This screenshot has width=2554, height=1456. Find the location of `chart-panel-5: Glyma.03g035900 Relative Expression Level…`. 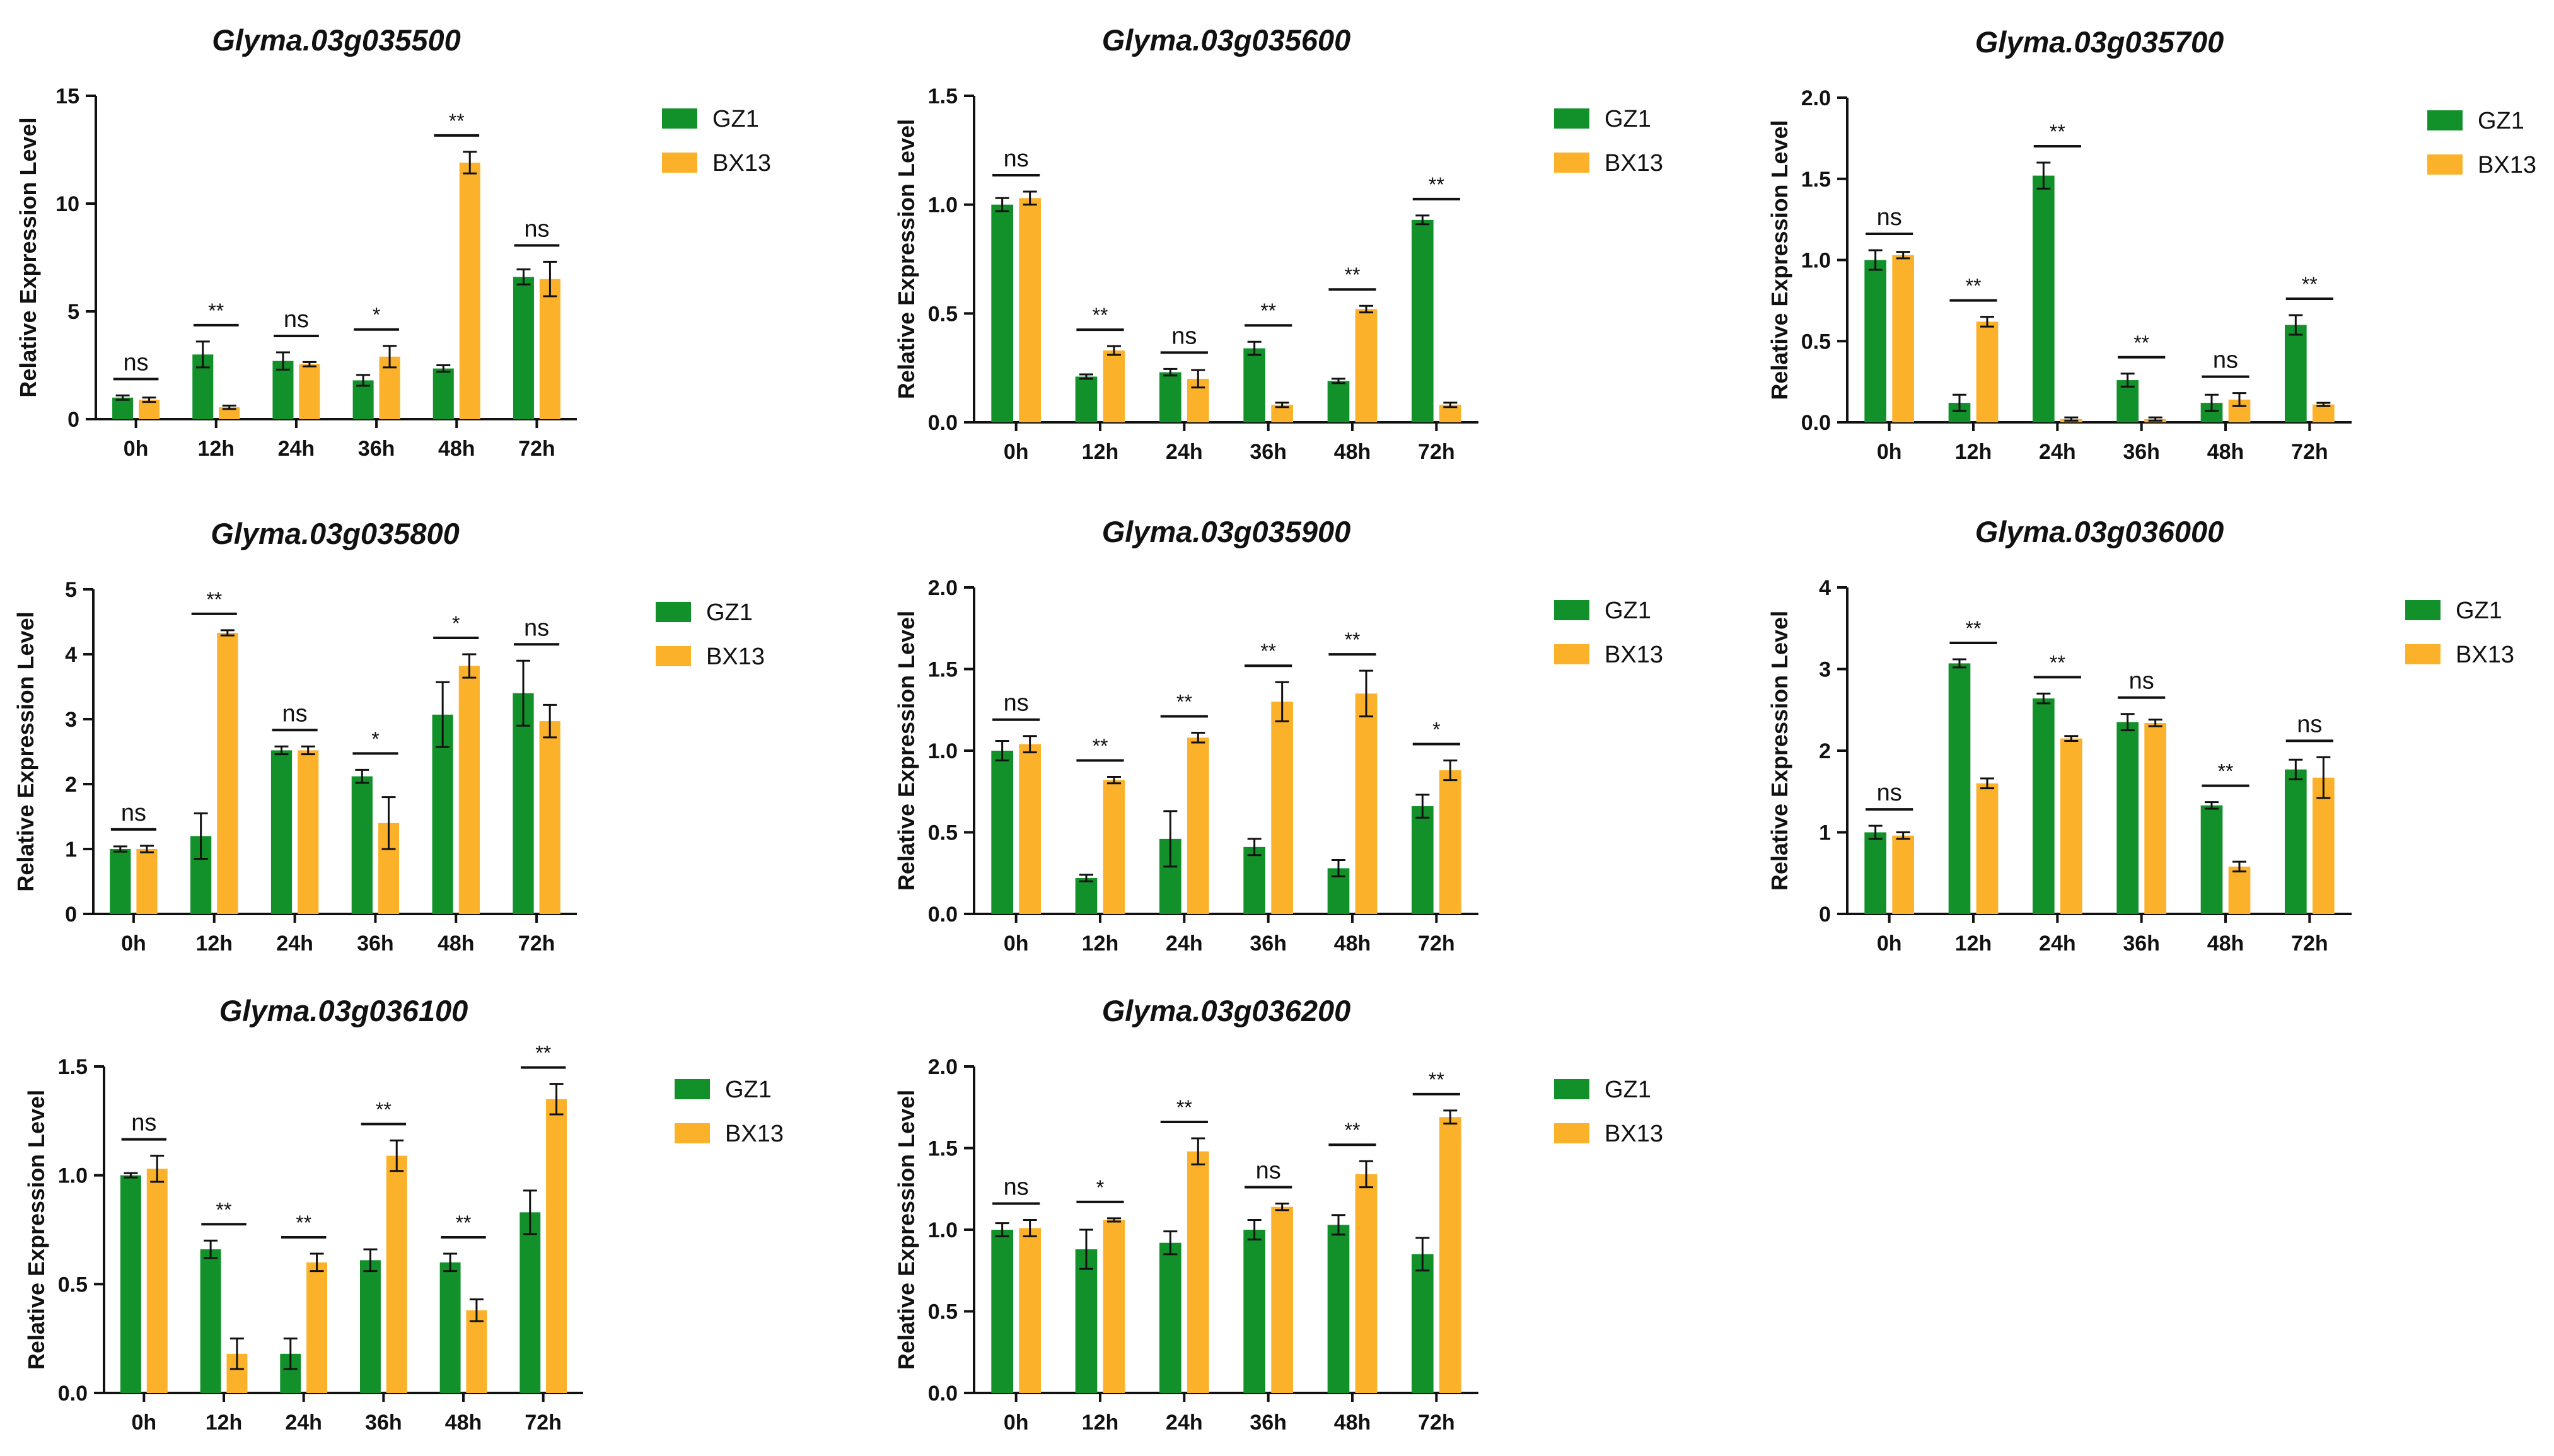

chart-panel-5: Glyma.03g035900 Relative Expression Level… is located at coordinates (1278, 735).